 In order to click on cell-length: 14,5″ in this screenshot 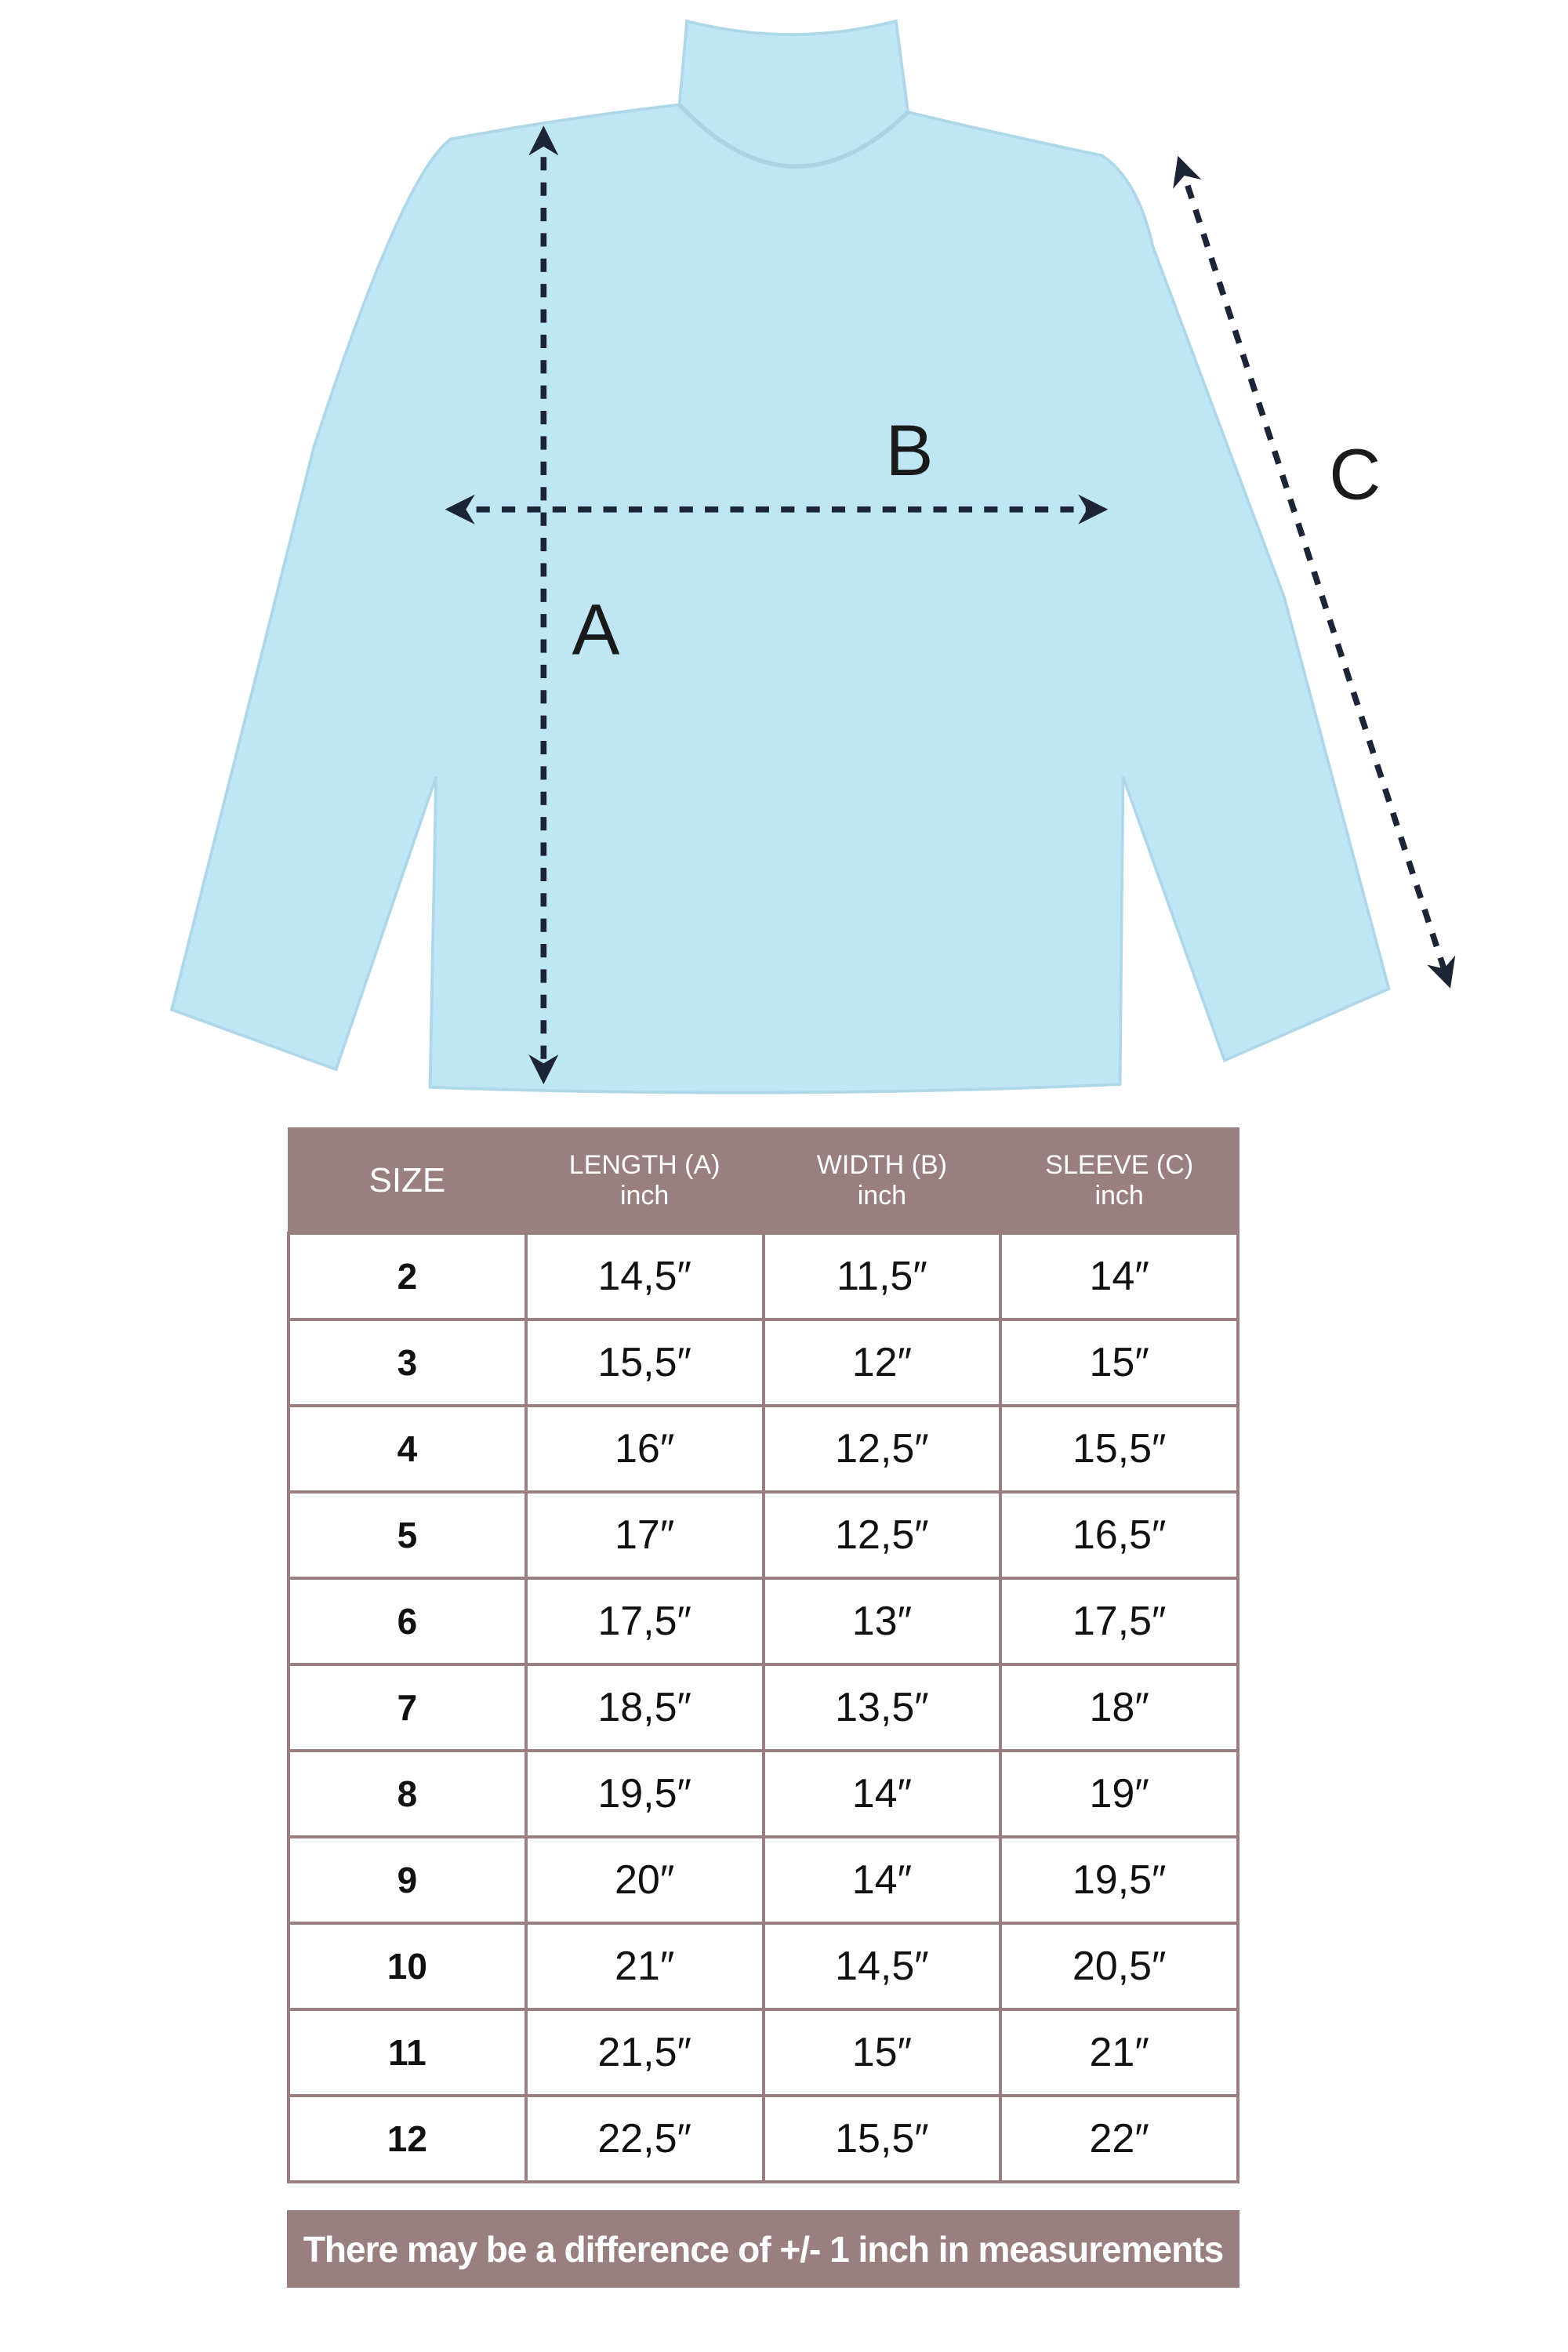, I will do `click(644, 1276)`.